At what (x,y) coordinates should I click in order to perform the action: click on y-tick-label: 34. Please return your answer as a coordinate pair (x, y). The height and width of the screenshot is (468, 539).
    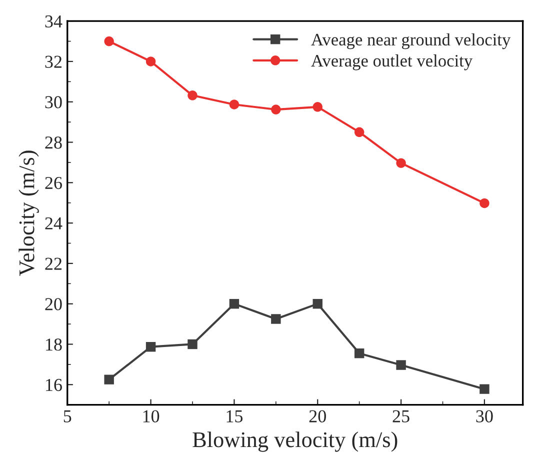
    Looking at the image, I should click on (53, 21).